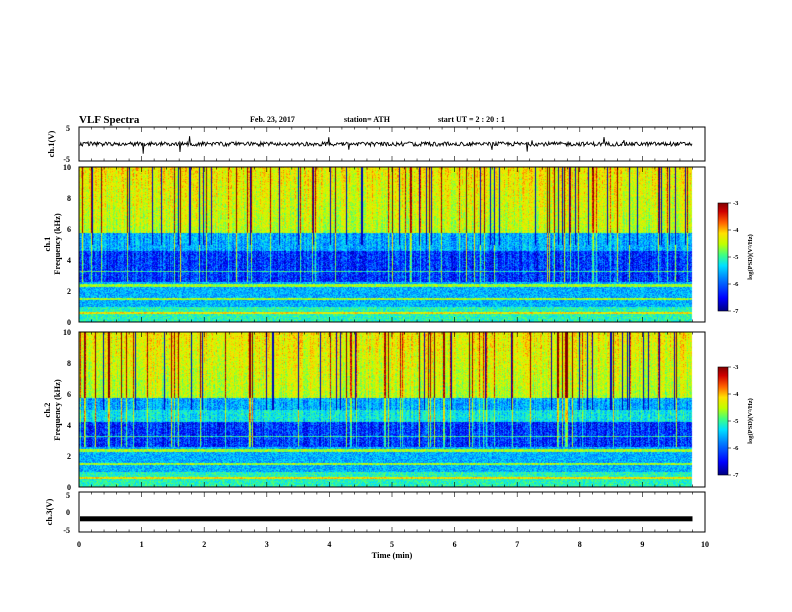 This screenshot has width=792, height=612. Describe the element at coordinates (67, 167) in the screenshot. I see `ch1-ytick-10: 10` at that location.